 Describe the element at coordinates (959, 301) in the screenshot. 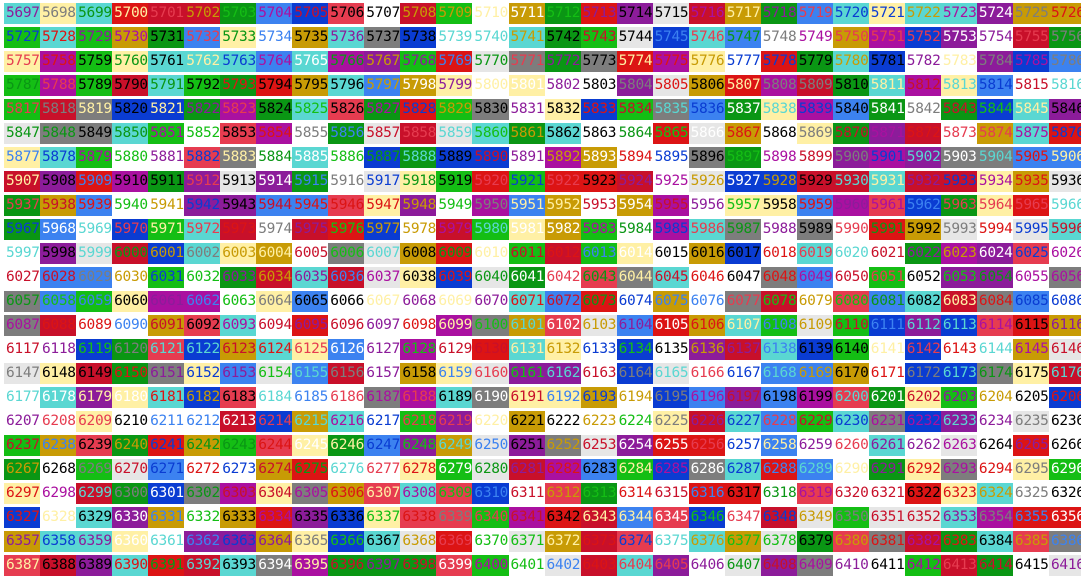

I see `number-cell: 6083` at that location.